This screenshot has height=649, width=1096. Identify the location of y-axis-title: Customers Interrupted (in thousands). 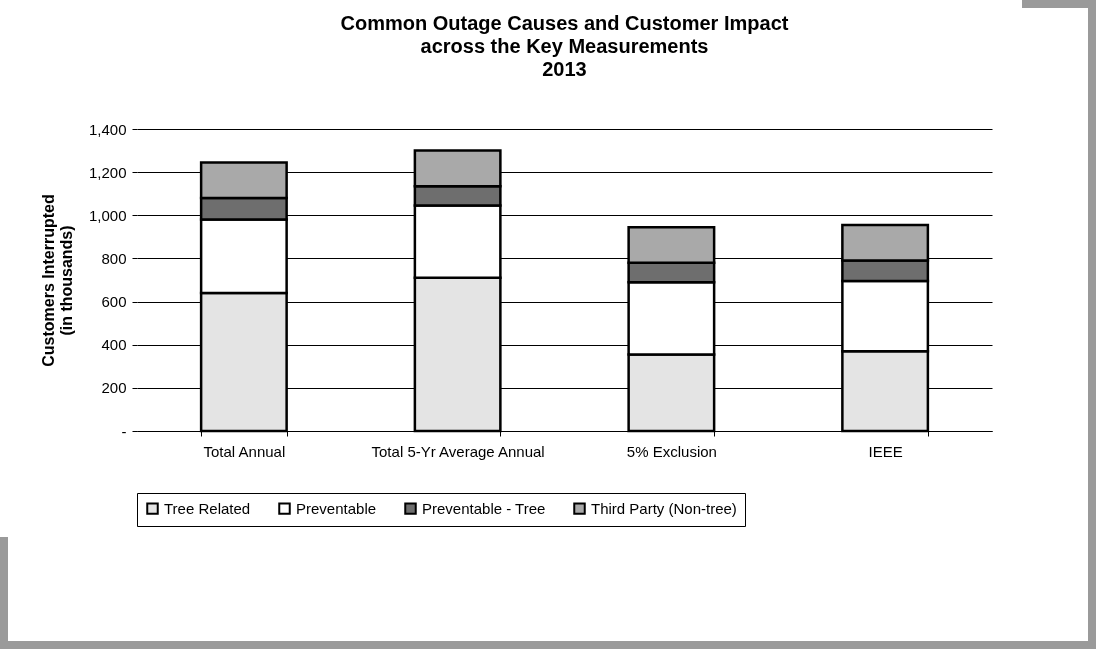
(57, 280).